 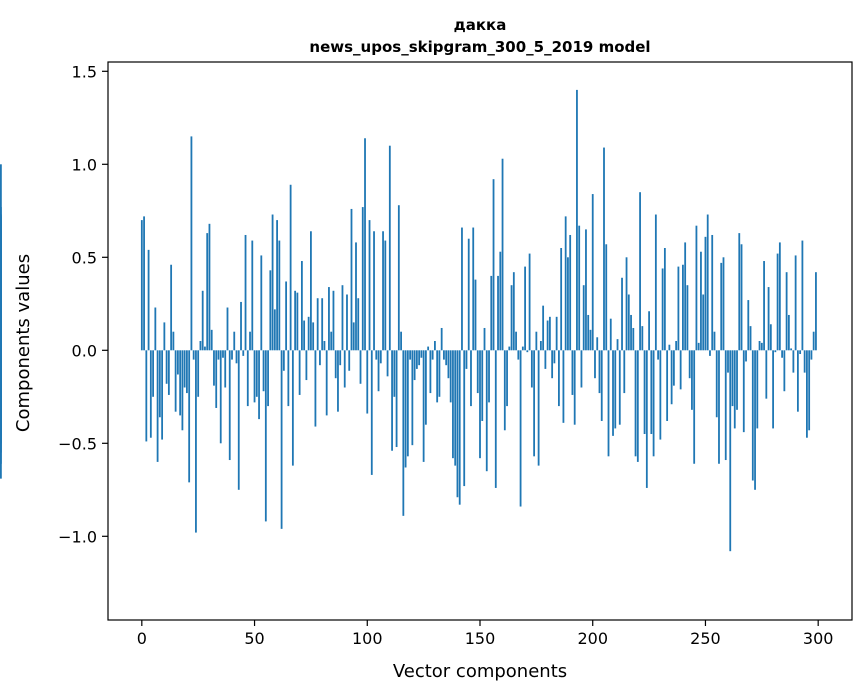 I want to click on x-axis-label: Vector components, so click(x=480, y=671).